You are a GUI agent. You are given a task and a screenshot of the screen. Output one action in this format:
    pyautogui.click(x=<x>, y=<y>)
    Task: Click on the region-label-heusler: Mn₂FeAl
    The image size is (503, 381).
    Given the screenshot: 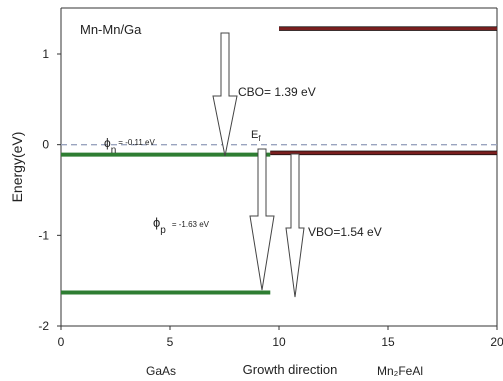 What is the action you would take?
    pyautogui.click(x=400, y=371)
    